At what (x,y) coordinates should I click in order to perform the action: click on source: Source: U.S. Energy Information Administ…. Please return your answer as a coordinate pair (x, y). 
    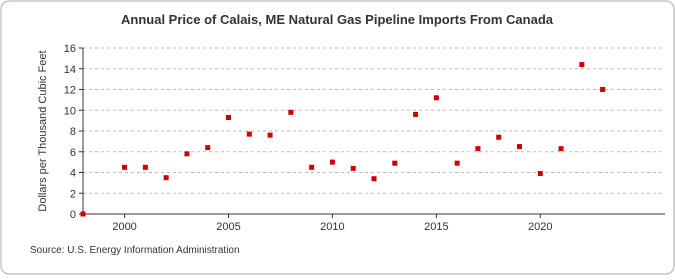
    Looking at the image, I should click on (135, 250).